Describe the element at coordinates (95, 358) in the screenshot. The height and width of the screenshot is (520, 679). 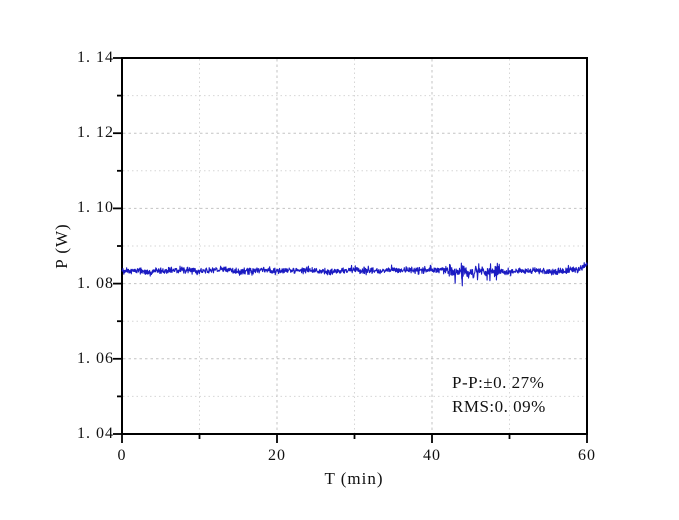
I see `y-tick-label: 1. 06` at that location.